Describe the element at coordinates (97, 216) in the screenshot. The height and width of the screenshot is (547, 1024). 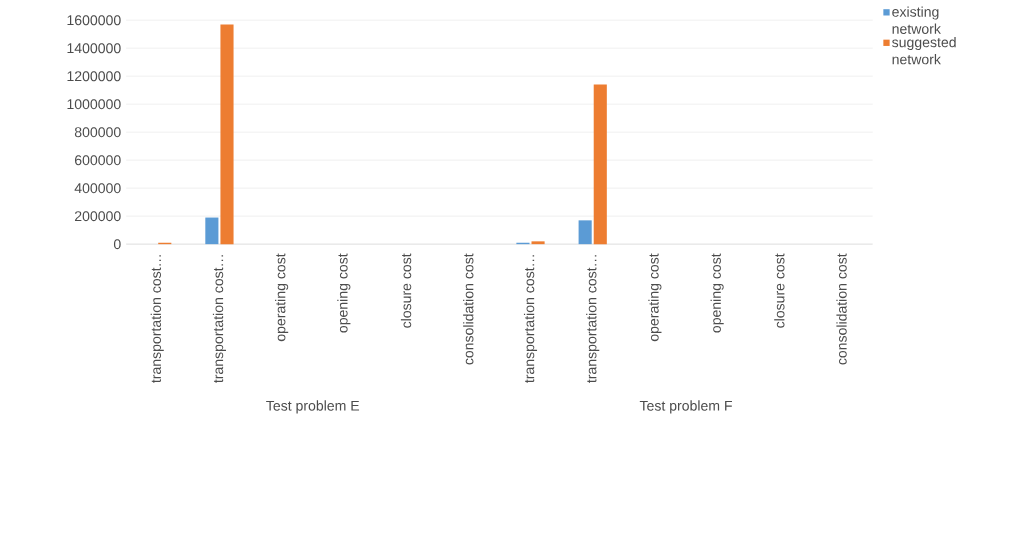
I see `y-tick-label: 200000` at that location.